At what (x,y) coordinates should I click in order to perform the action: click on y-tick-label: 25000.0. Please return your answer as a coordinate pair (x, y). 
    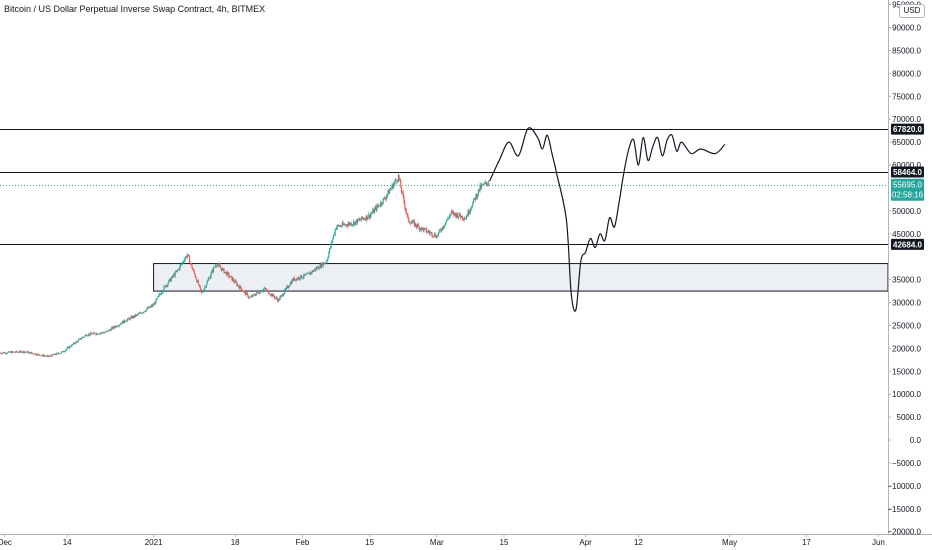
    Looking at the image, I should click on (906, 325).